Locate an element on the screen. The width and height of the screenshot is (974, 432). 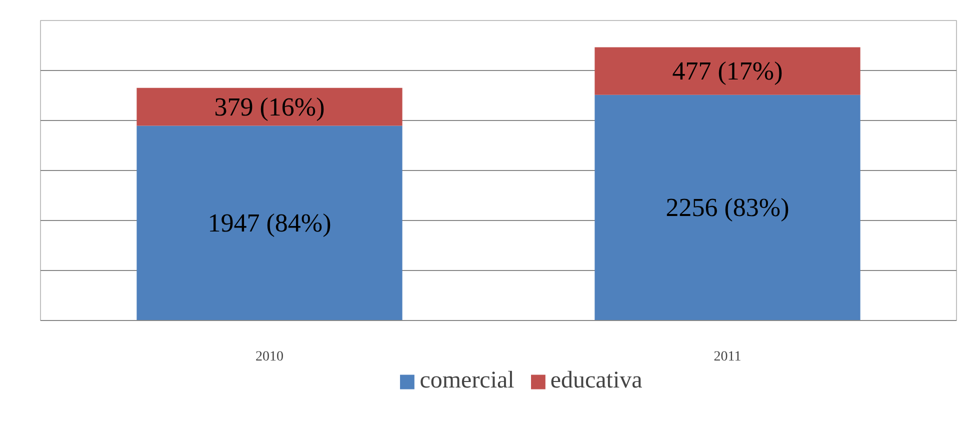
data-label: 379 (16%) is located at coordinates (269, 107).